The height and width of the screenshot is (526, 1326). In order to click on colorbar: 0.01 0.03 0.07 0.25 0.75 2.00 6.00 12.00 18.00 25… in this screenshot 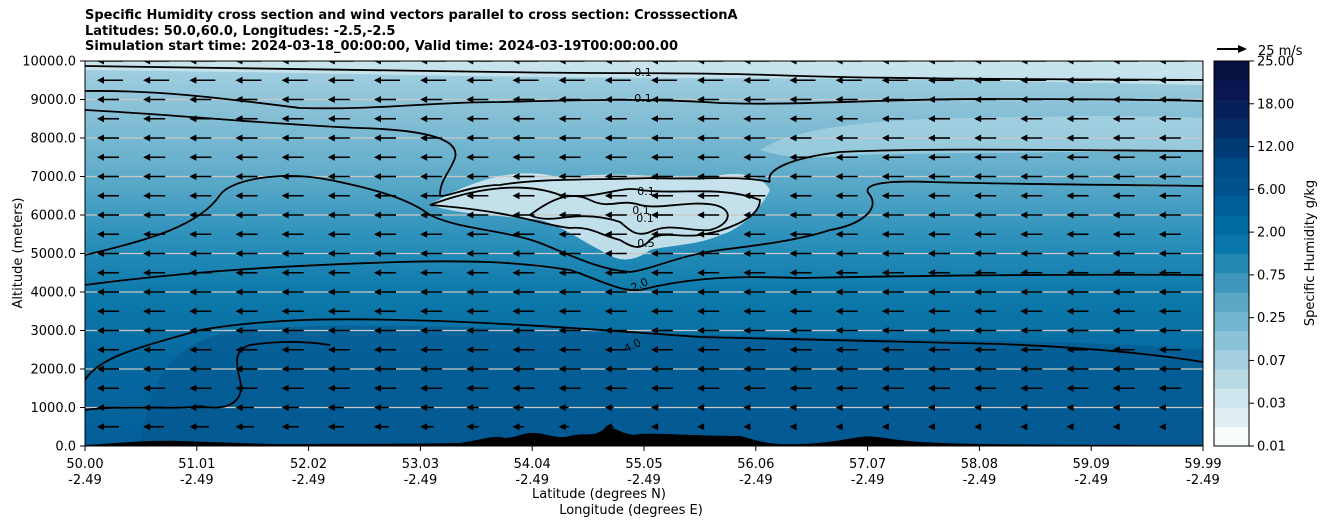, I will do `click(1253, 255)`.